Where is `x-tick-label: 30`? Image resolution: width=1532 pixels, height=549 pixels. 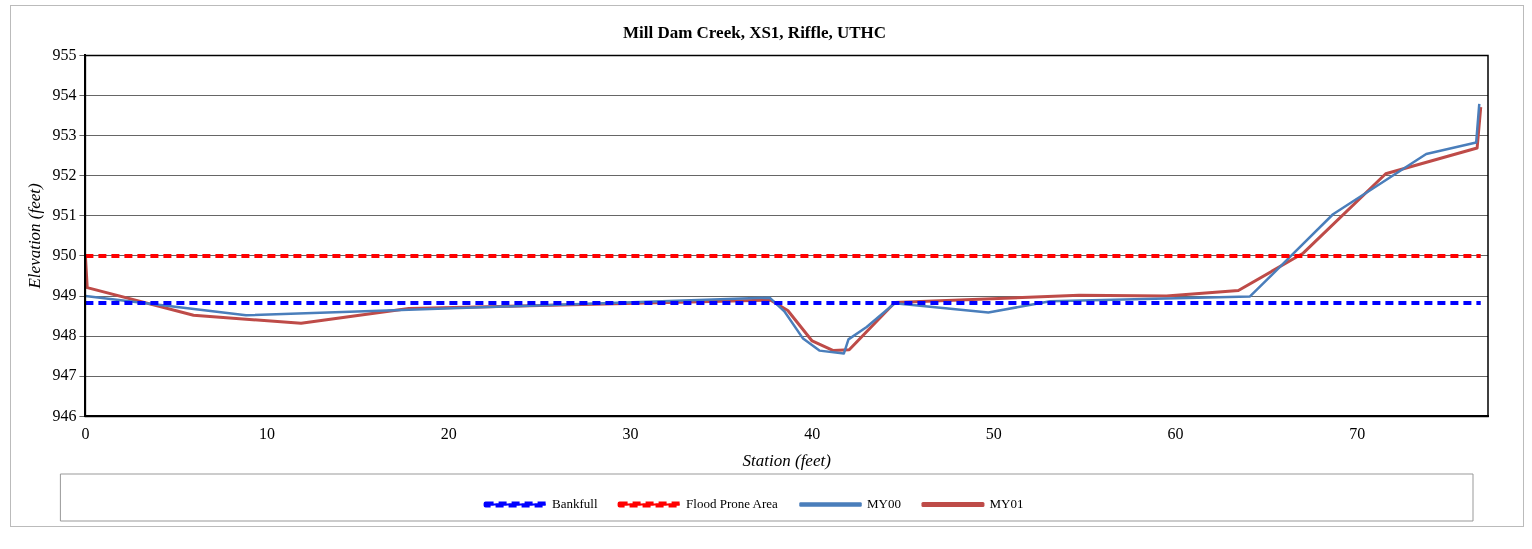 x-tick-label: 30 is located at coordinates (630, 434).